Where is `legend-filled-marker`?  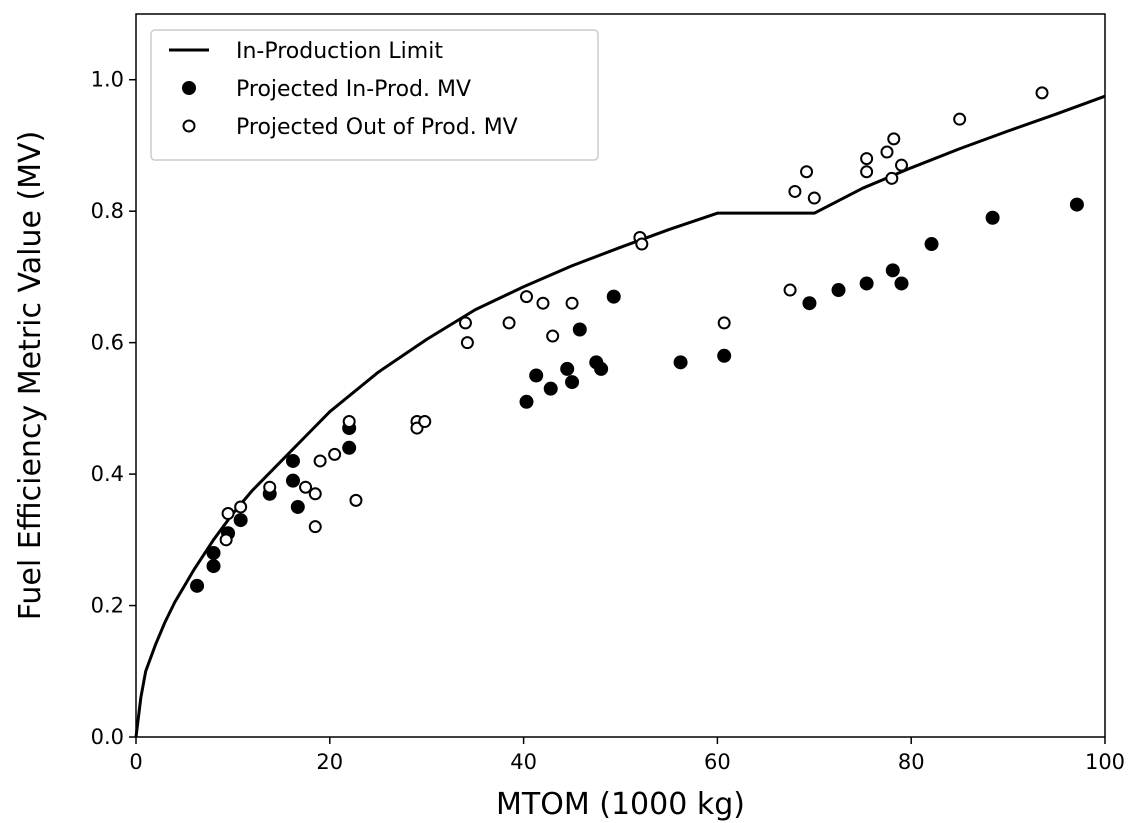 legend-filled-marker is located at coordinates (189, 88).